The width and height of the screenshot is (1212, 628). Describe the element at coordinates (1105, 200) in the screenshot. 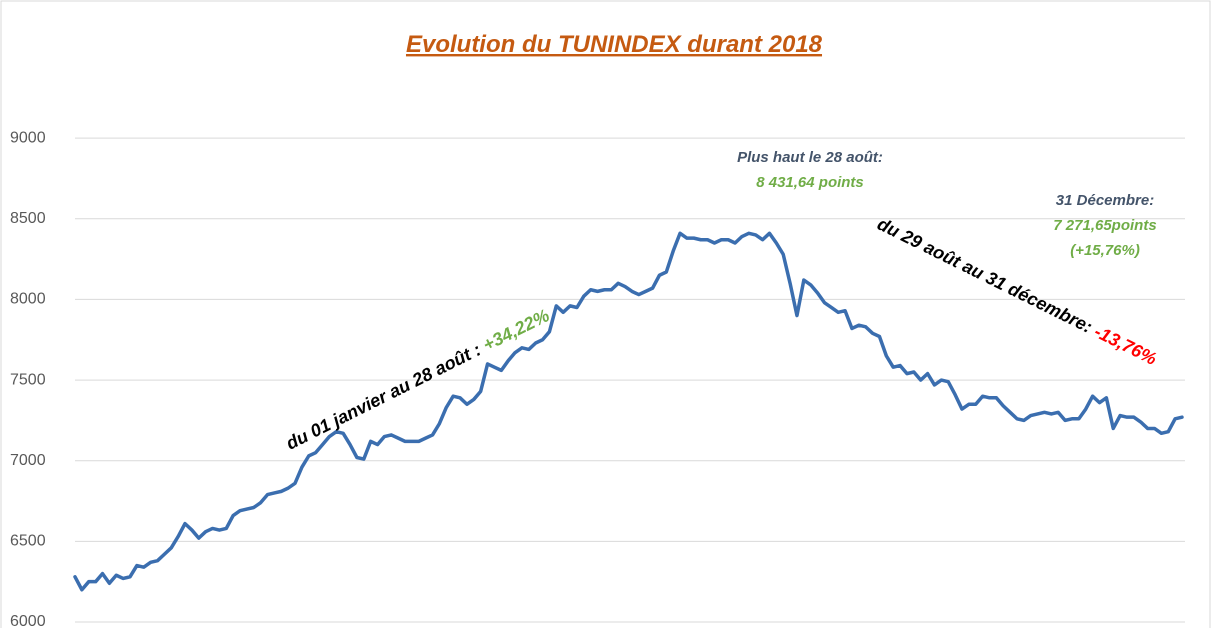

I see `annotation: 31 Décembre:` at that location.